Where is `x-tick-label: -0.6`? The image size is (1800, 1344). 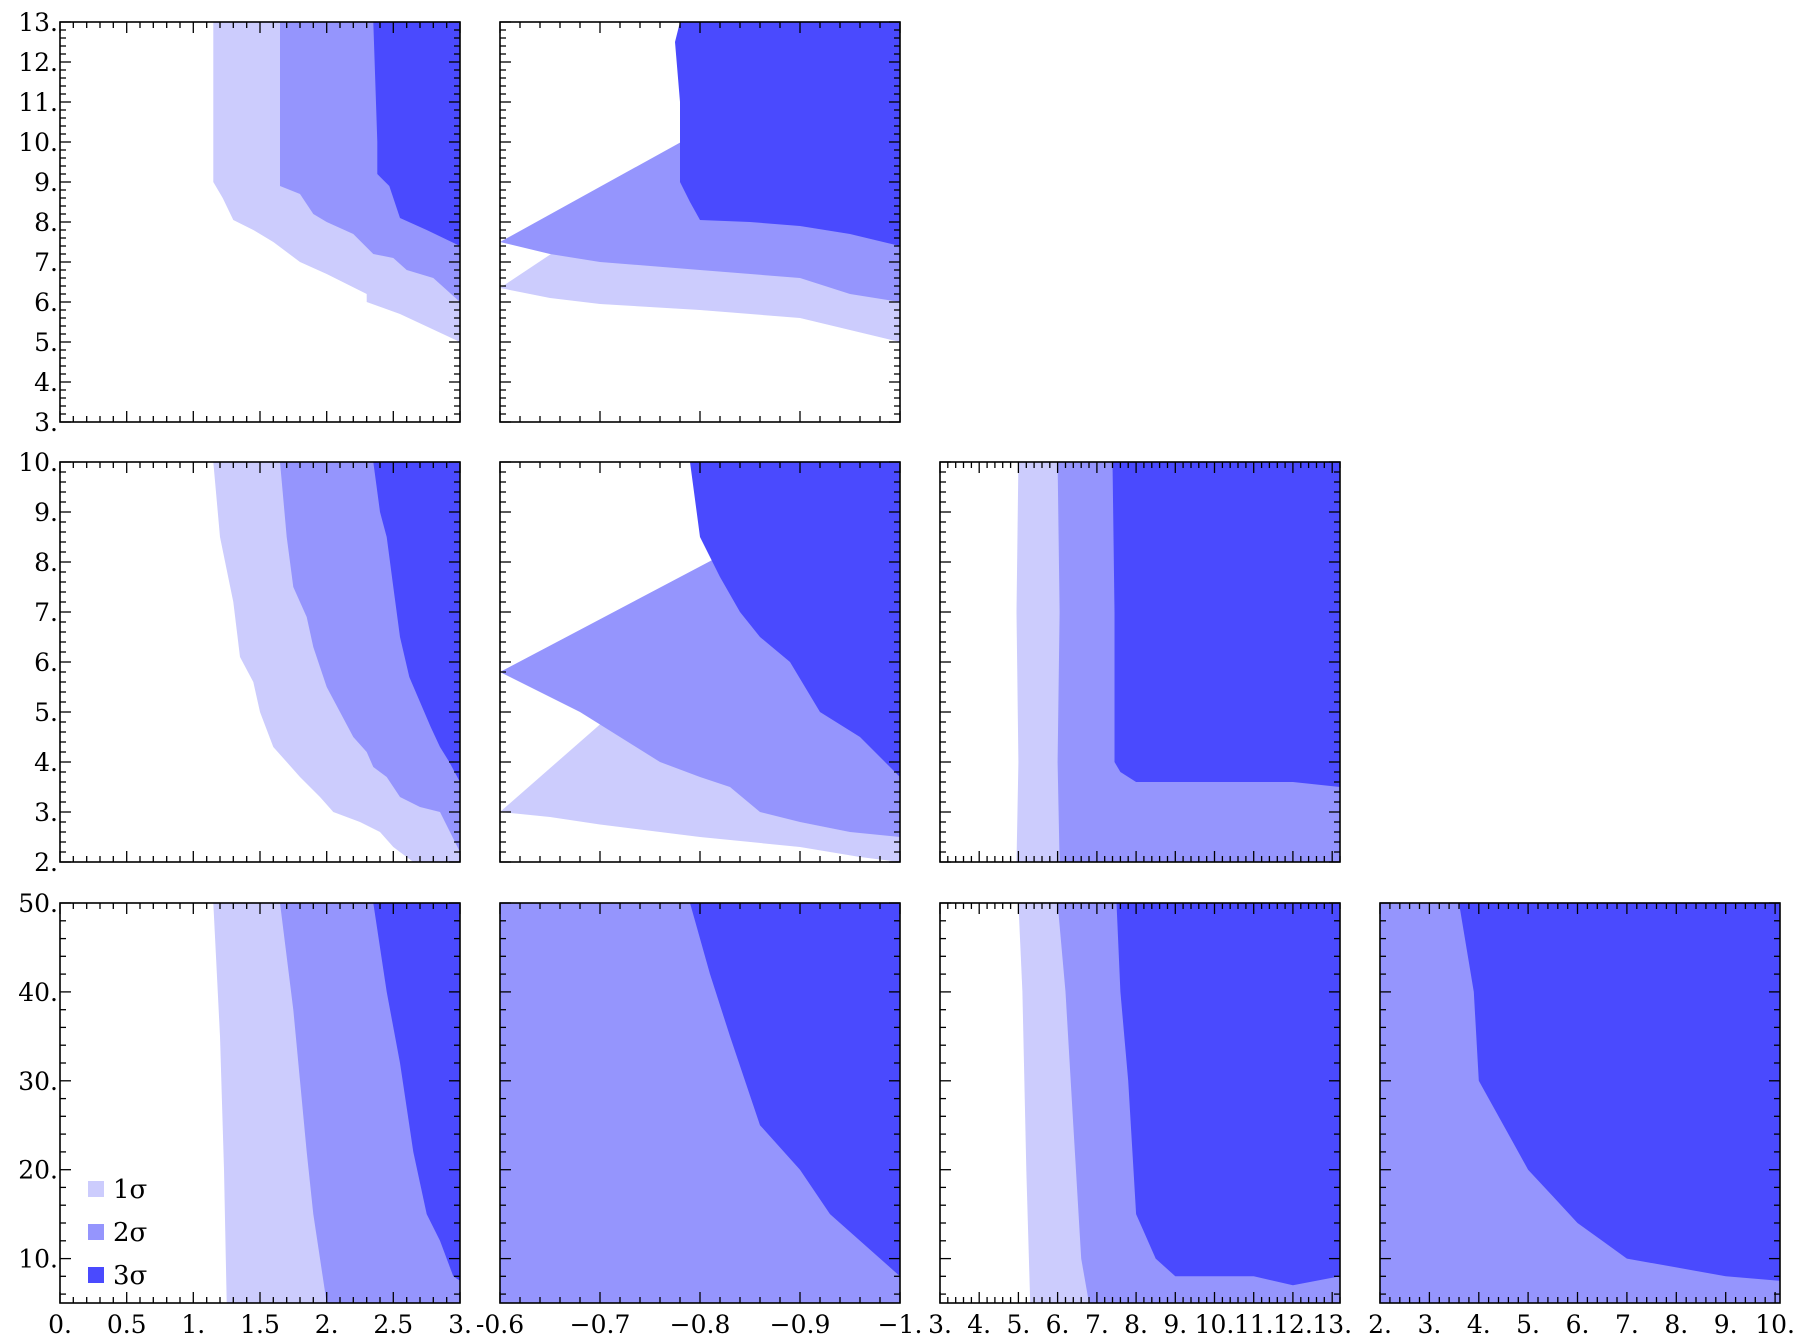
x-tick-label: -0.6 is located at coordinates (500, 1324).